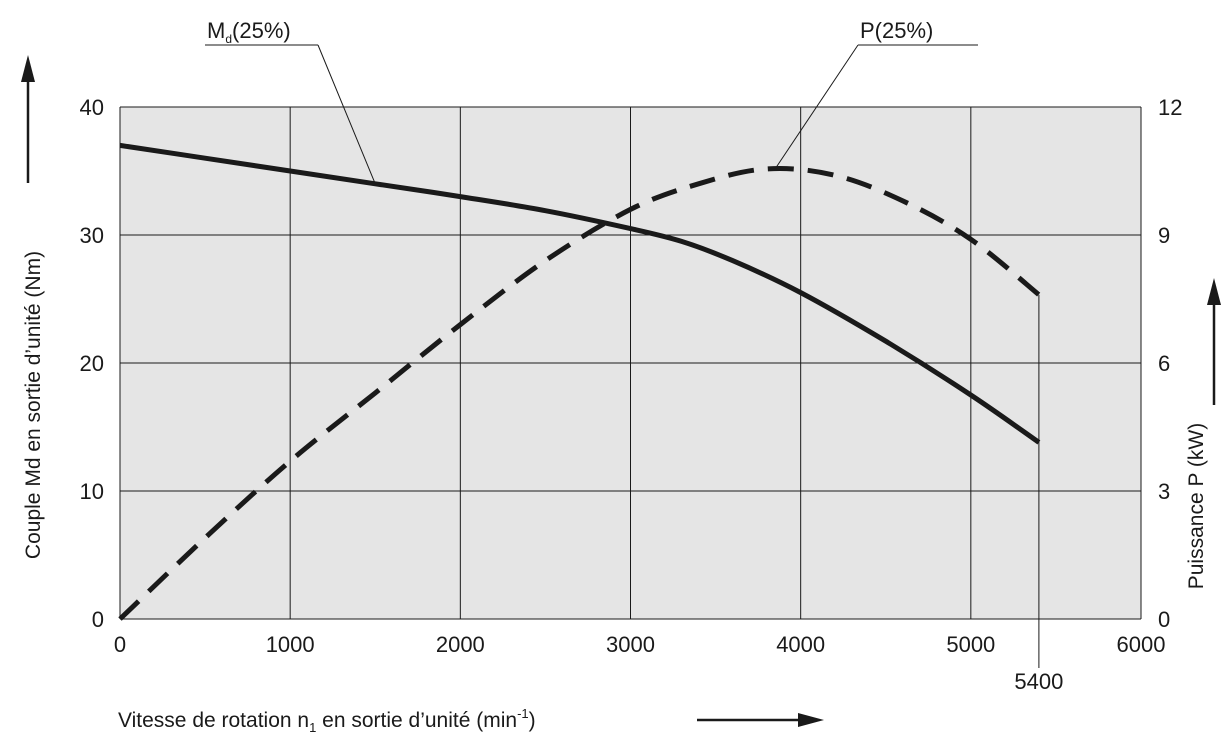  I want to click on callout-p-leader, so click(816, 107).